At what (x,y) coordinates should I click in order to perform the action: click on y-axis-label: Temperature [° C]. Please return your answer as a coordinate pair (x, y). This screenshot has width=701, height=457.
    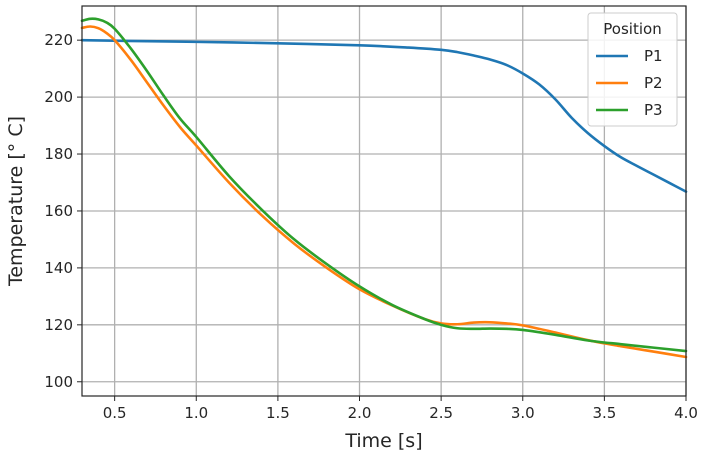
    Looking at the image, I should click on (16, 201).